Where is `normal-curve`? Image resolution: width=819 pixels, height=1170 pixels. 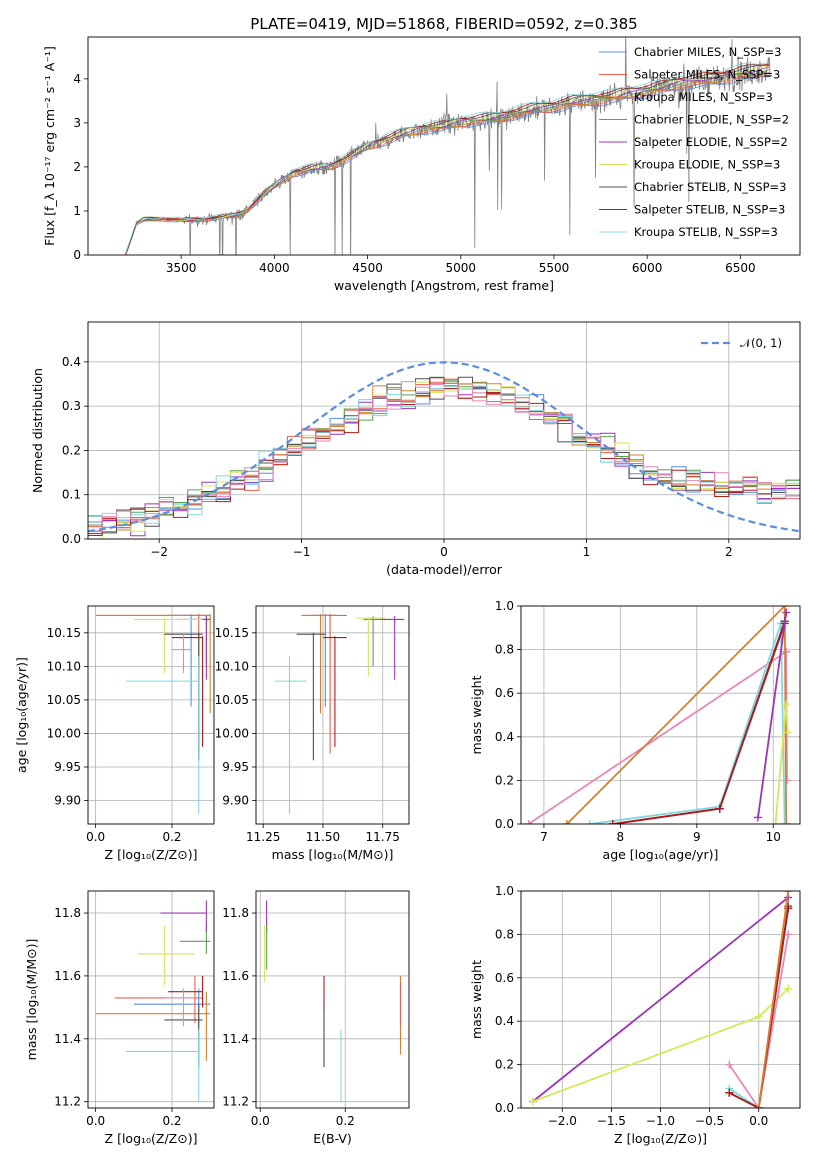 normal-curve is located at coordinates (444, 447).